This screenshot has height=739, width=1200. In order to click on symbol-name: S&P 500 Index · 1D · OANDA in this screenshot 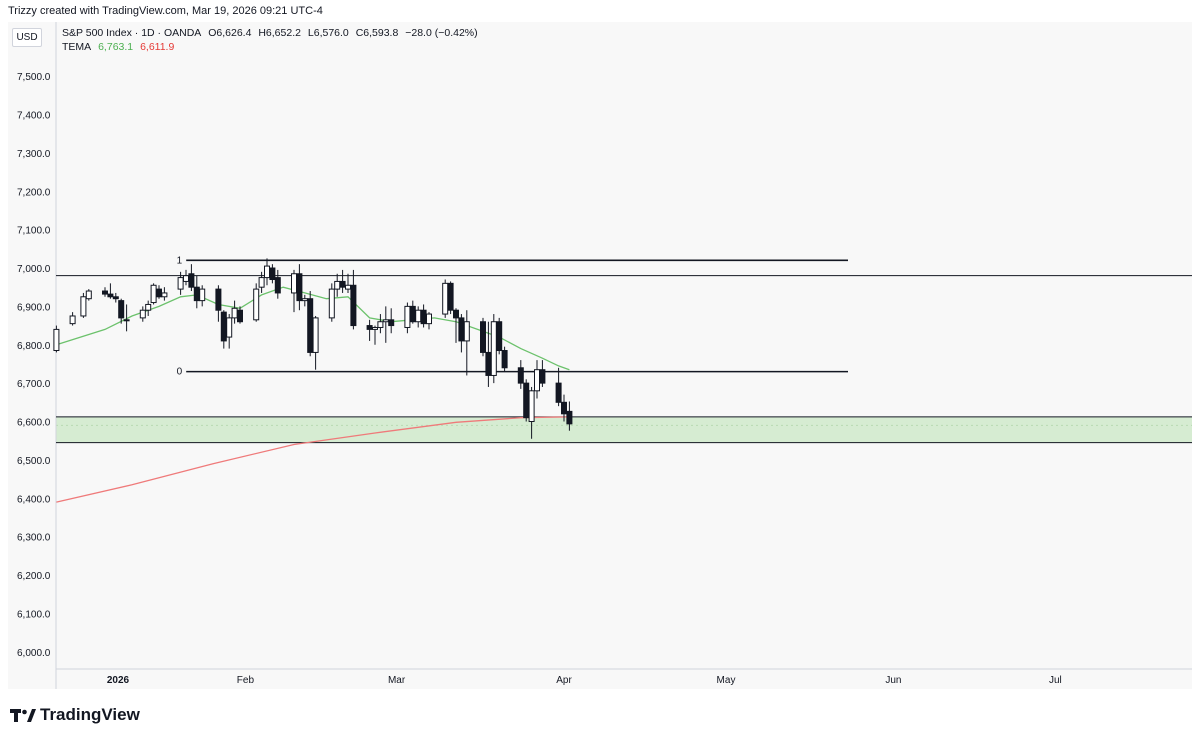, I will do `click(132, 33)`.